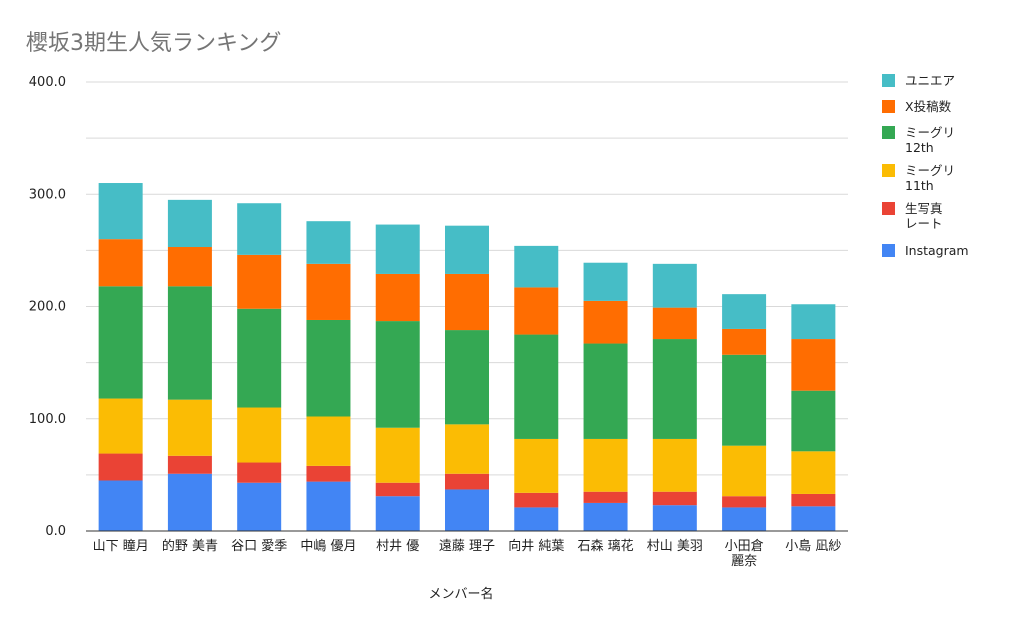 The image size is (1024, 633). I want to click on y-tick-label: 0.0, so click(55, 531).